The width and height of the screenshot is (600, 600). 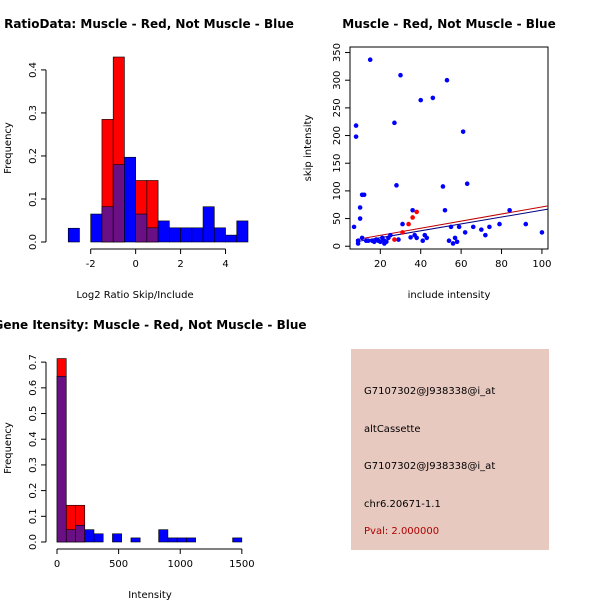 I want to click on y-tick-label: 0.6, so click(x=33, y=388).